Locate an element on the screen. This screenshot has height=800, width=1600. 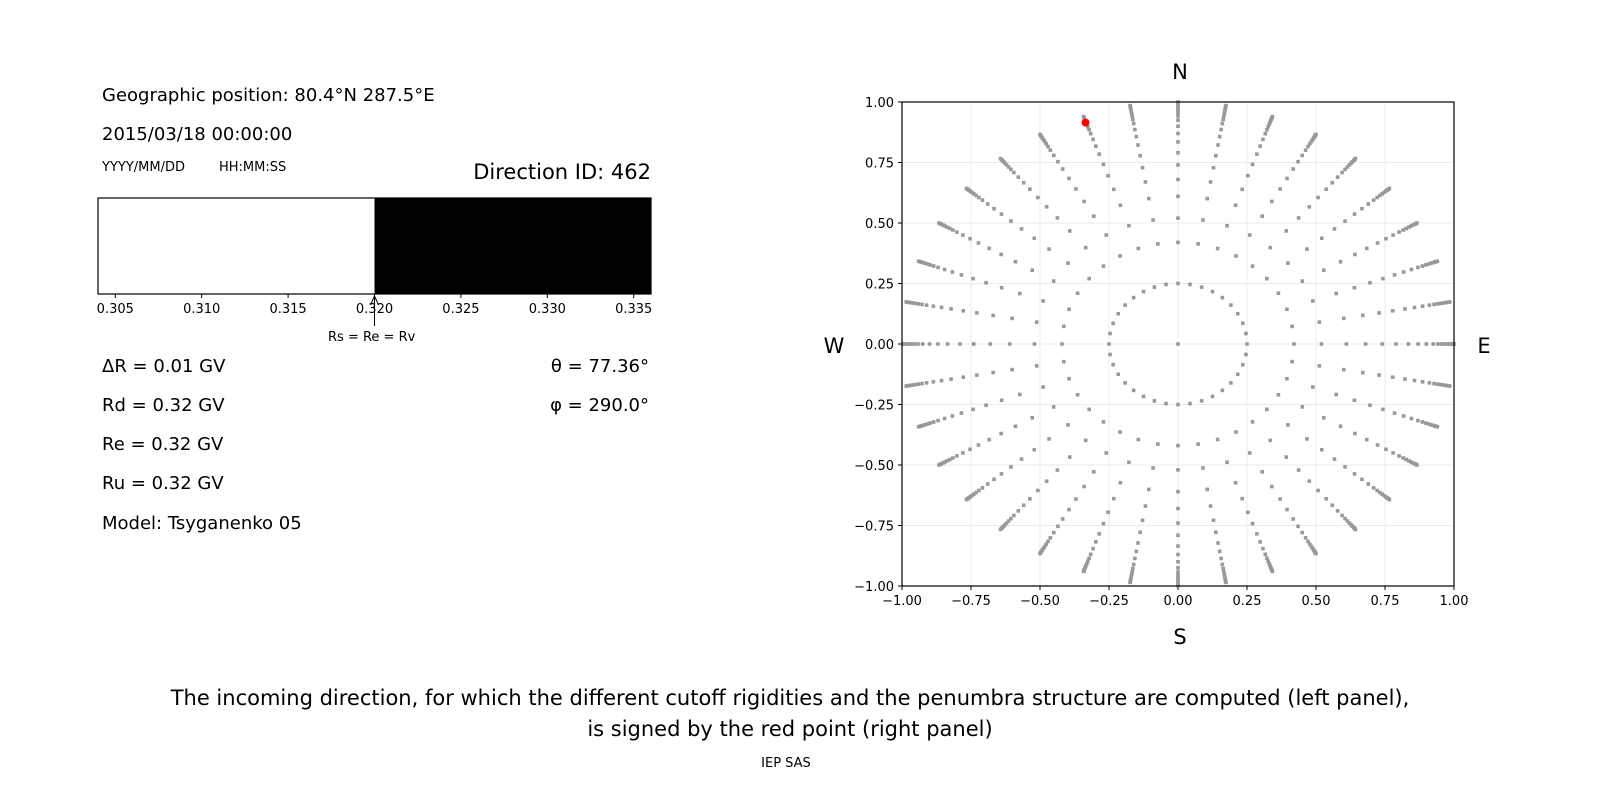
compass-n: N is located at coordinates (1180, 72).